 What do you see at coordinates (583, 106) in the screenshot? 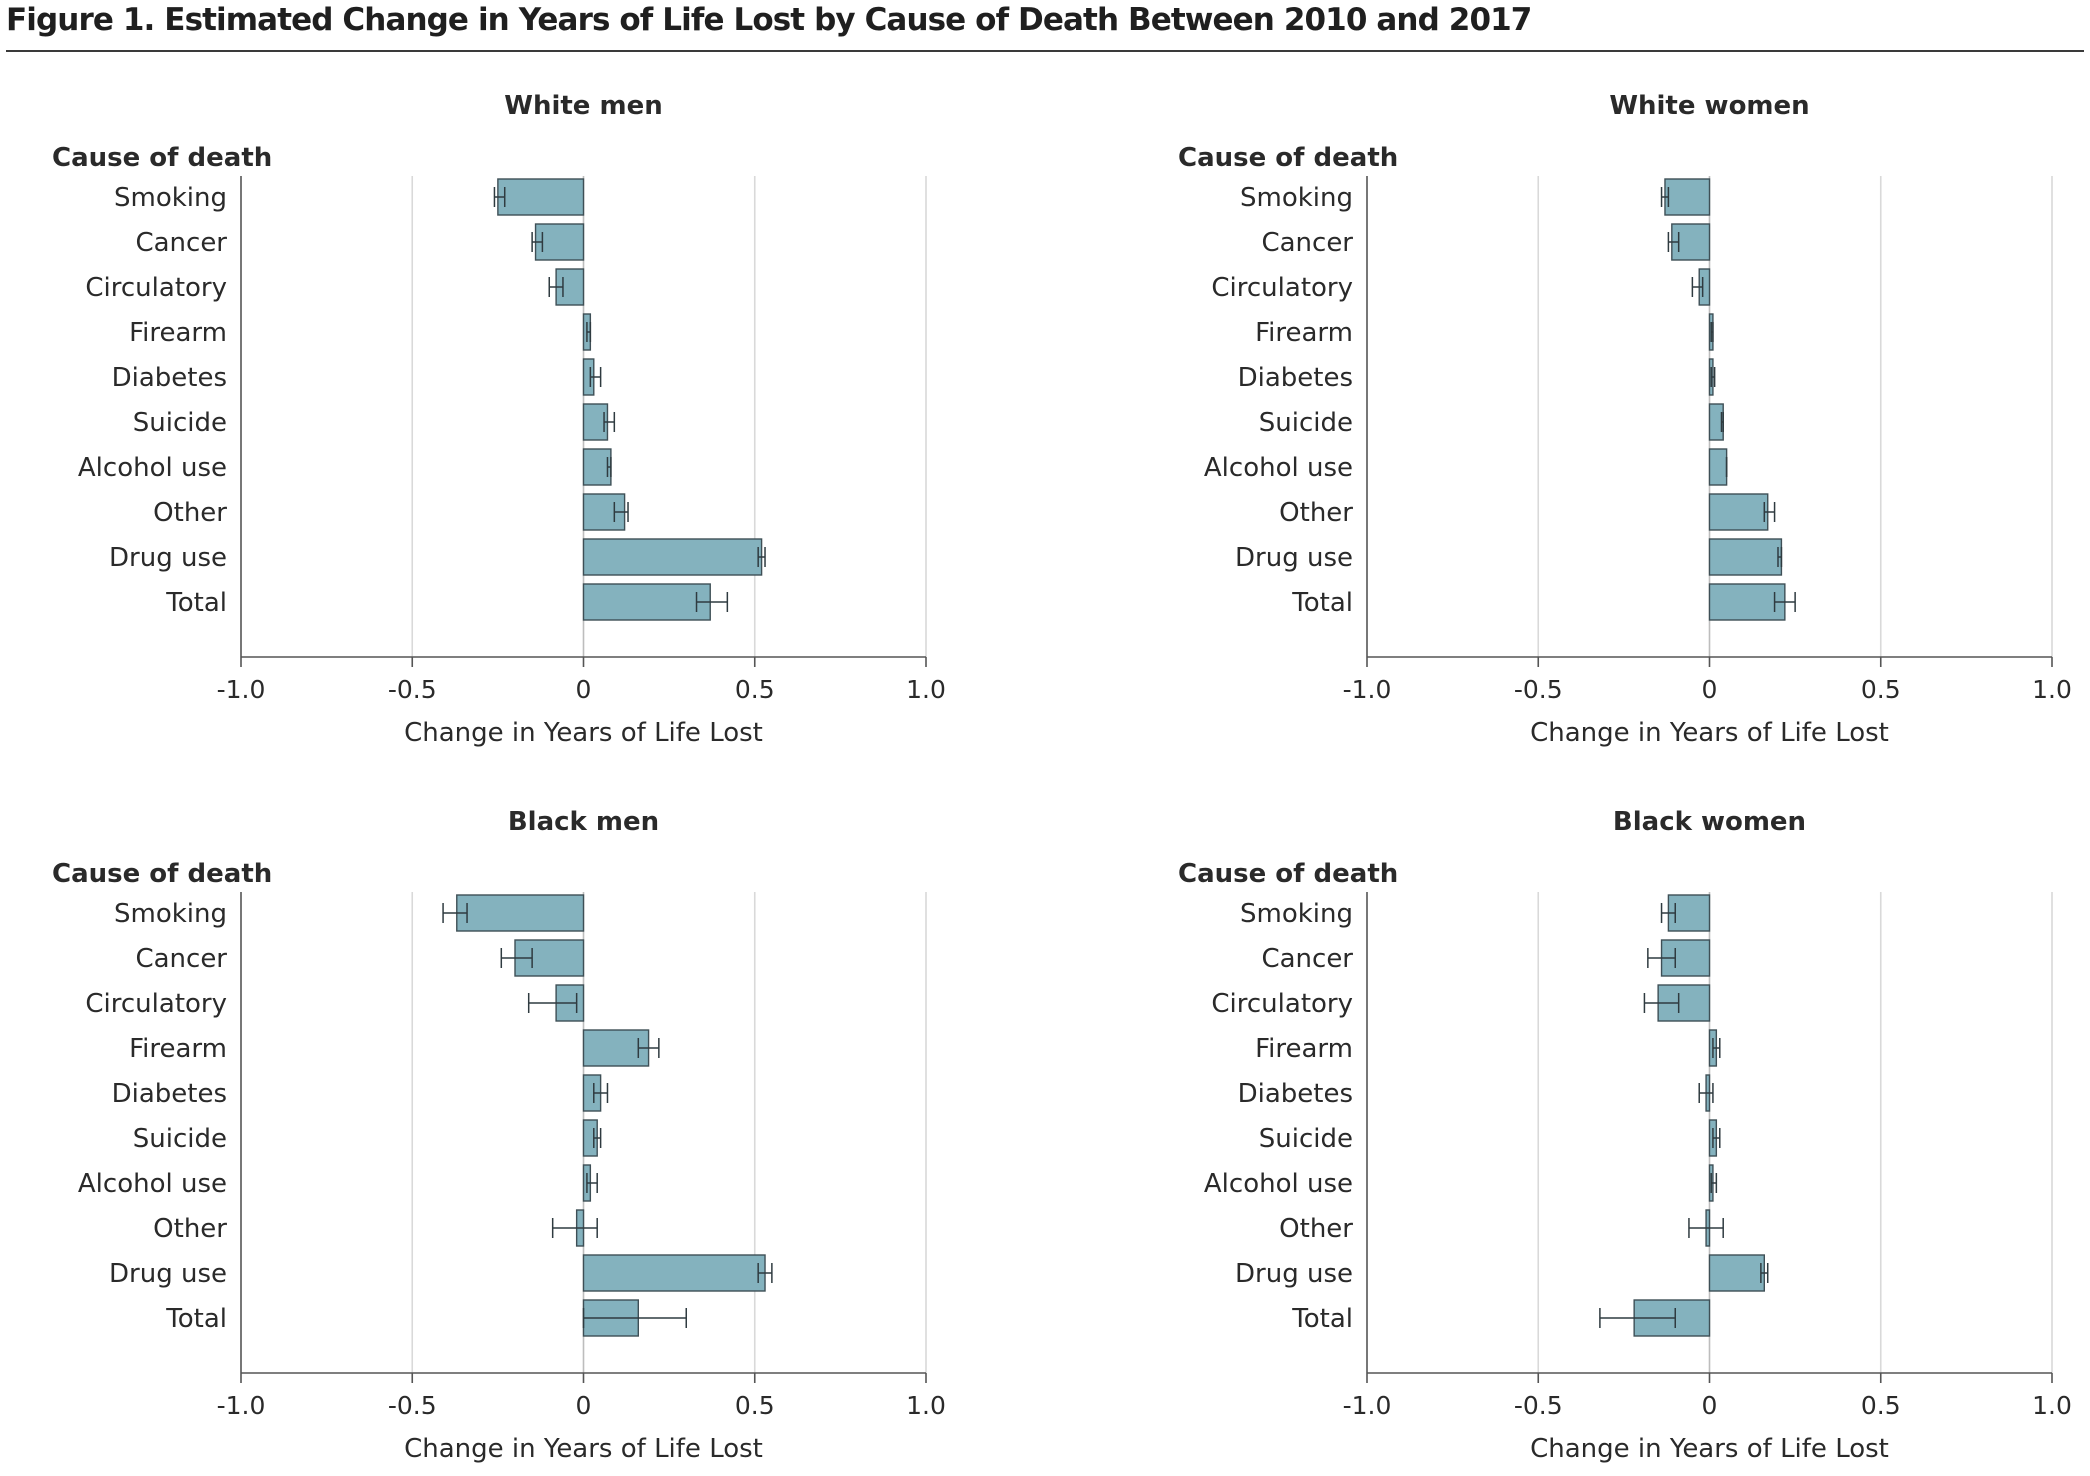
I see `panel-title: White men` at bounding box center [583, 106].